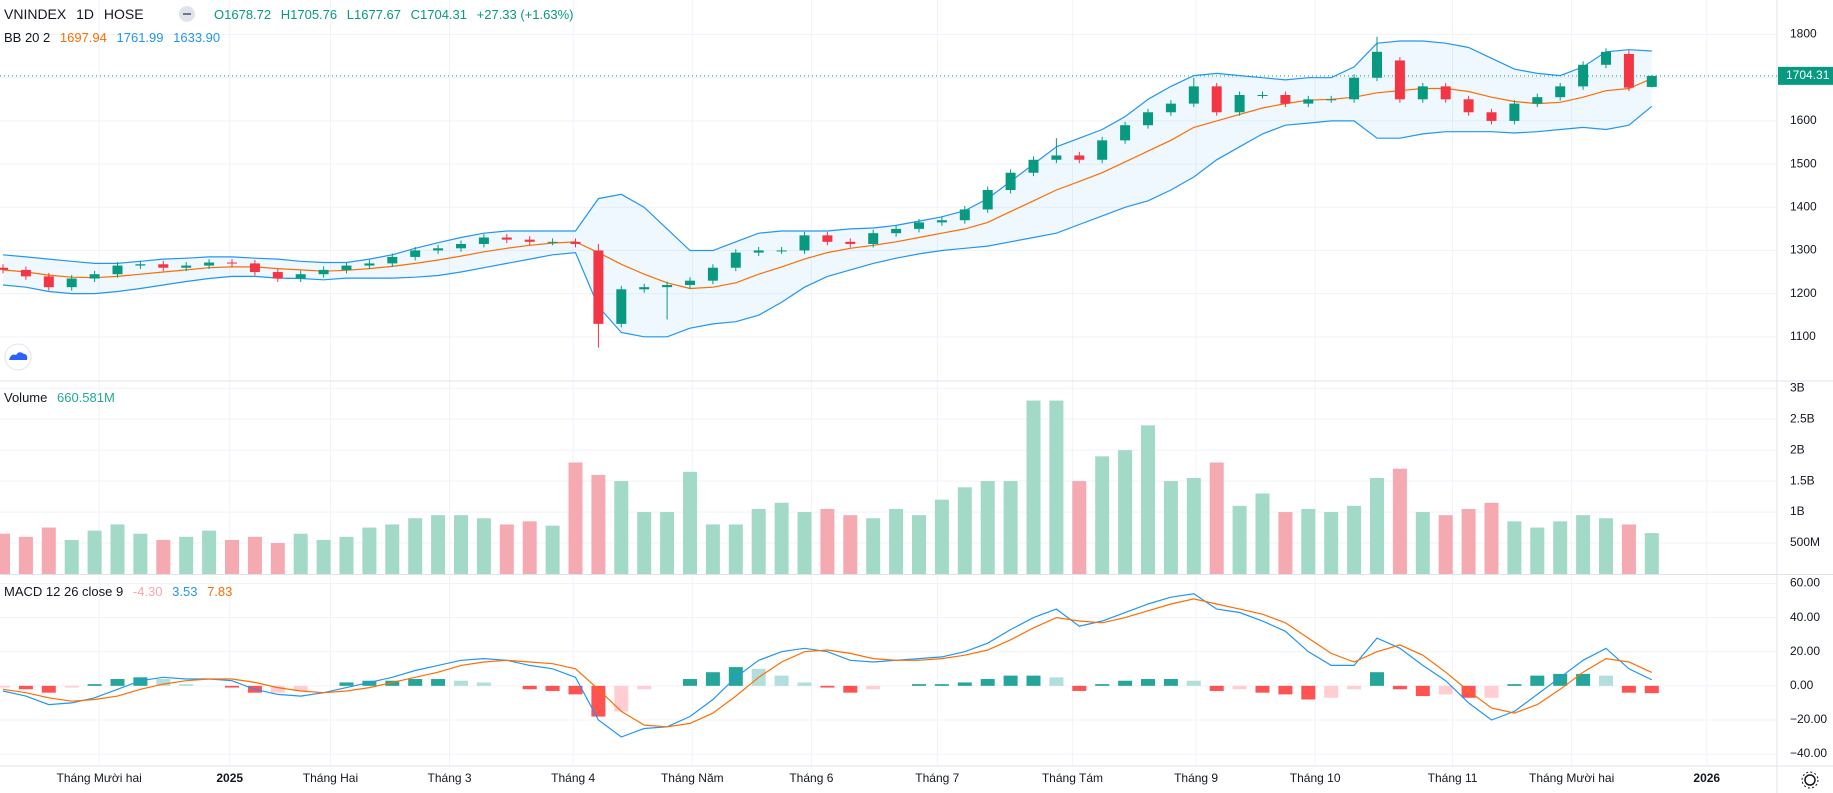 The height and width of the screenshot is (793, 1833). I want to click on x-tick-label: Tháng Năm, so click(692, 778).